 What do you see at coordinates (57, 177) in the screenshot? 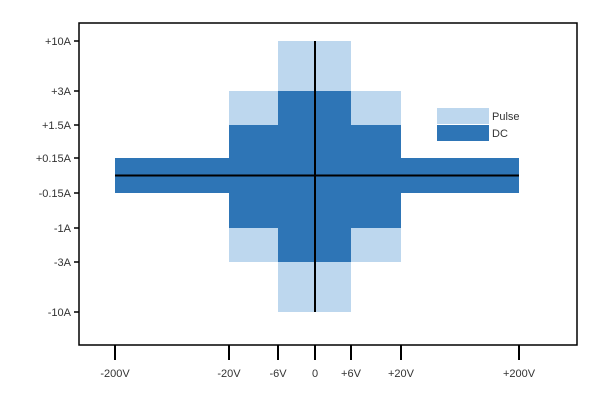
I see `y-axis-ticks: +10A +3A +1.5A +0.15A -0.15A -1A -3A -10A` at bounding box center [57, 177].